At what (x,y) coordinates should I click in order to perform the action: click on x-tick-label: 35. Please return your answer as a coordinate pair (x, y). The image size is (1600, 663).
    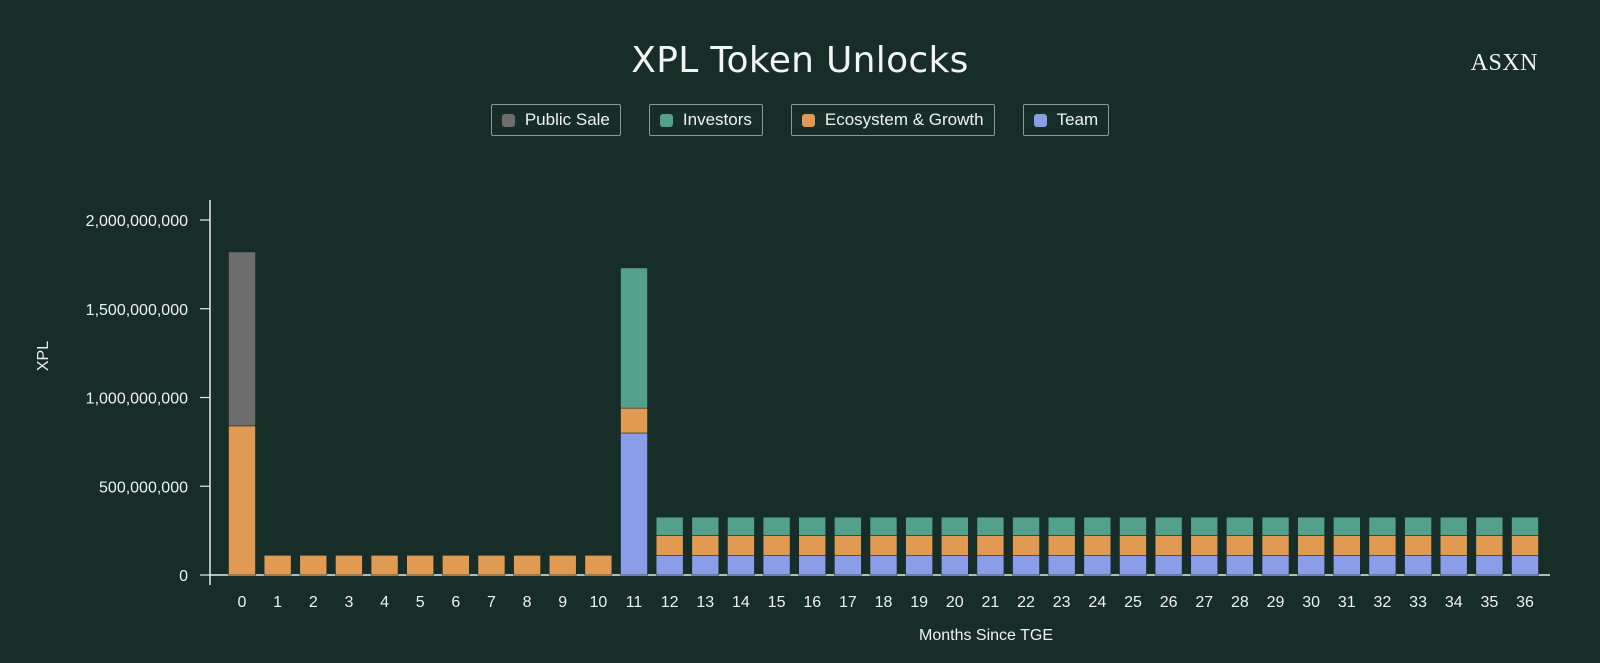
    Looking at the image, I should click on (1489, 602).